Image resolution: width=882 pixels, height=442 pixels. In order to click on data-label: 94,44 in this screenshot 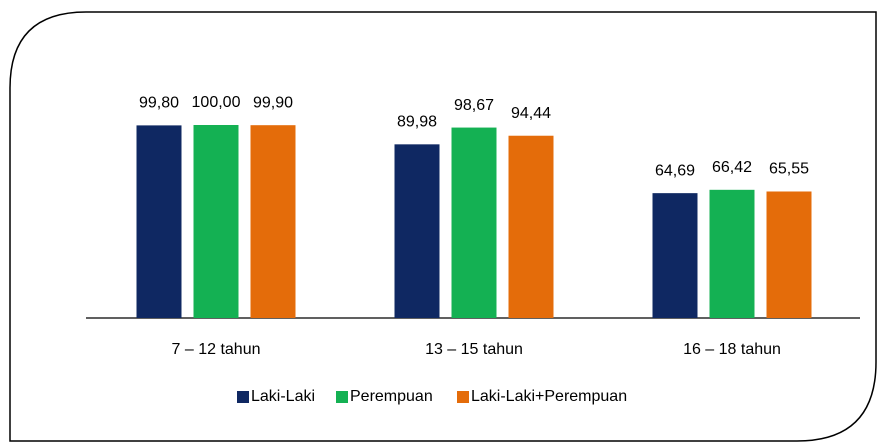, I will do `click(531, 113)`.